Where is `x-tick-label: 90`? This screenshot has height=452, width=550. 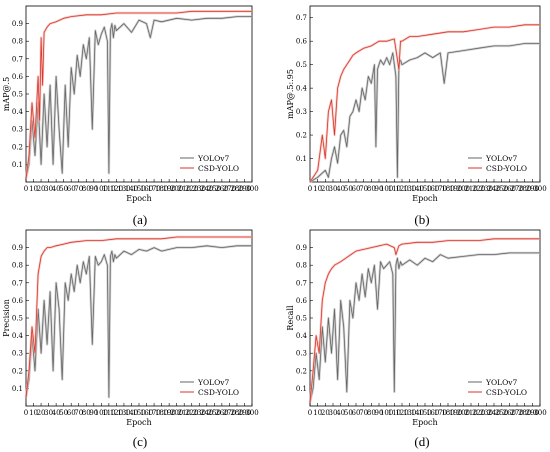
x-tick-label: 90 is located at coordinates (93, 189).